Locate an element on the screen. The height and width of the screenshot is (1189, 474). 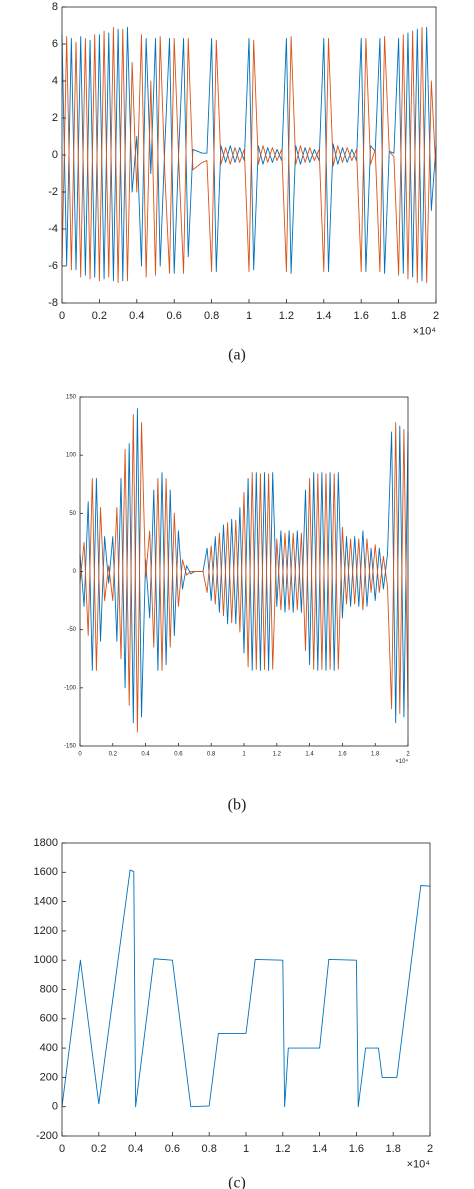
y-tick-label: 4 is located at coordinates (55, 81).